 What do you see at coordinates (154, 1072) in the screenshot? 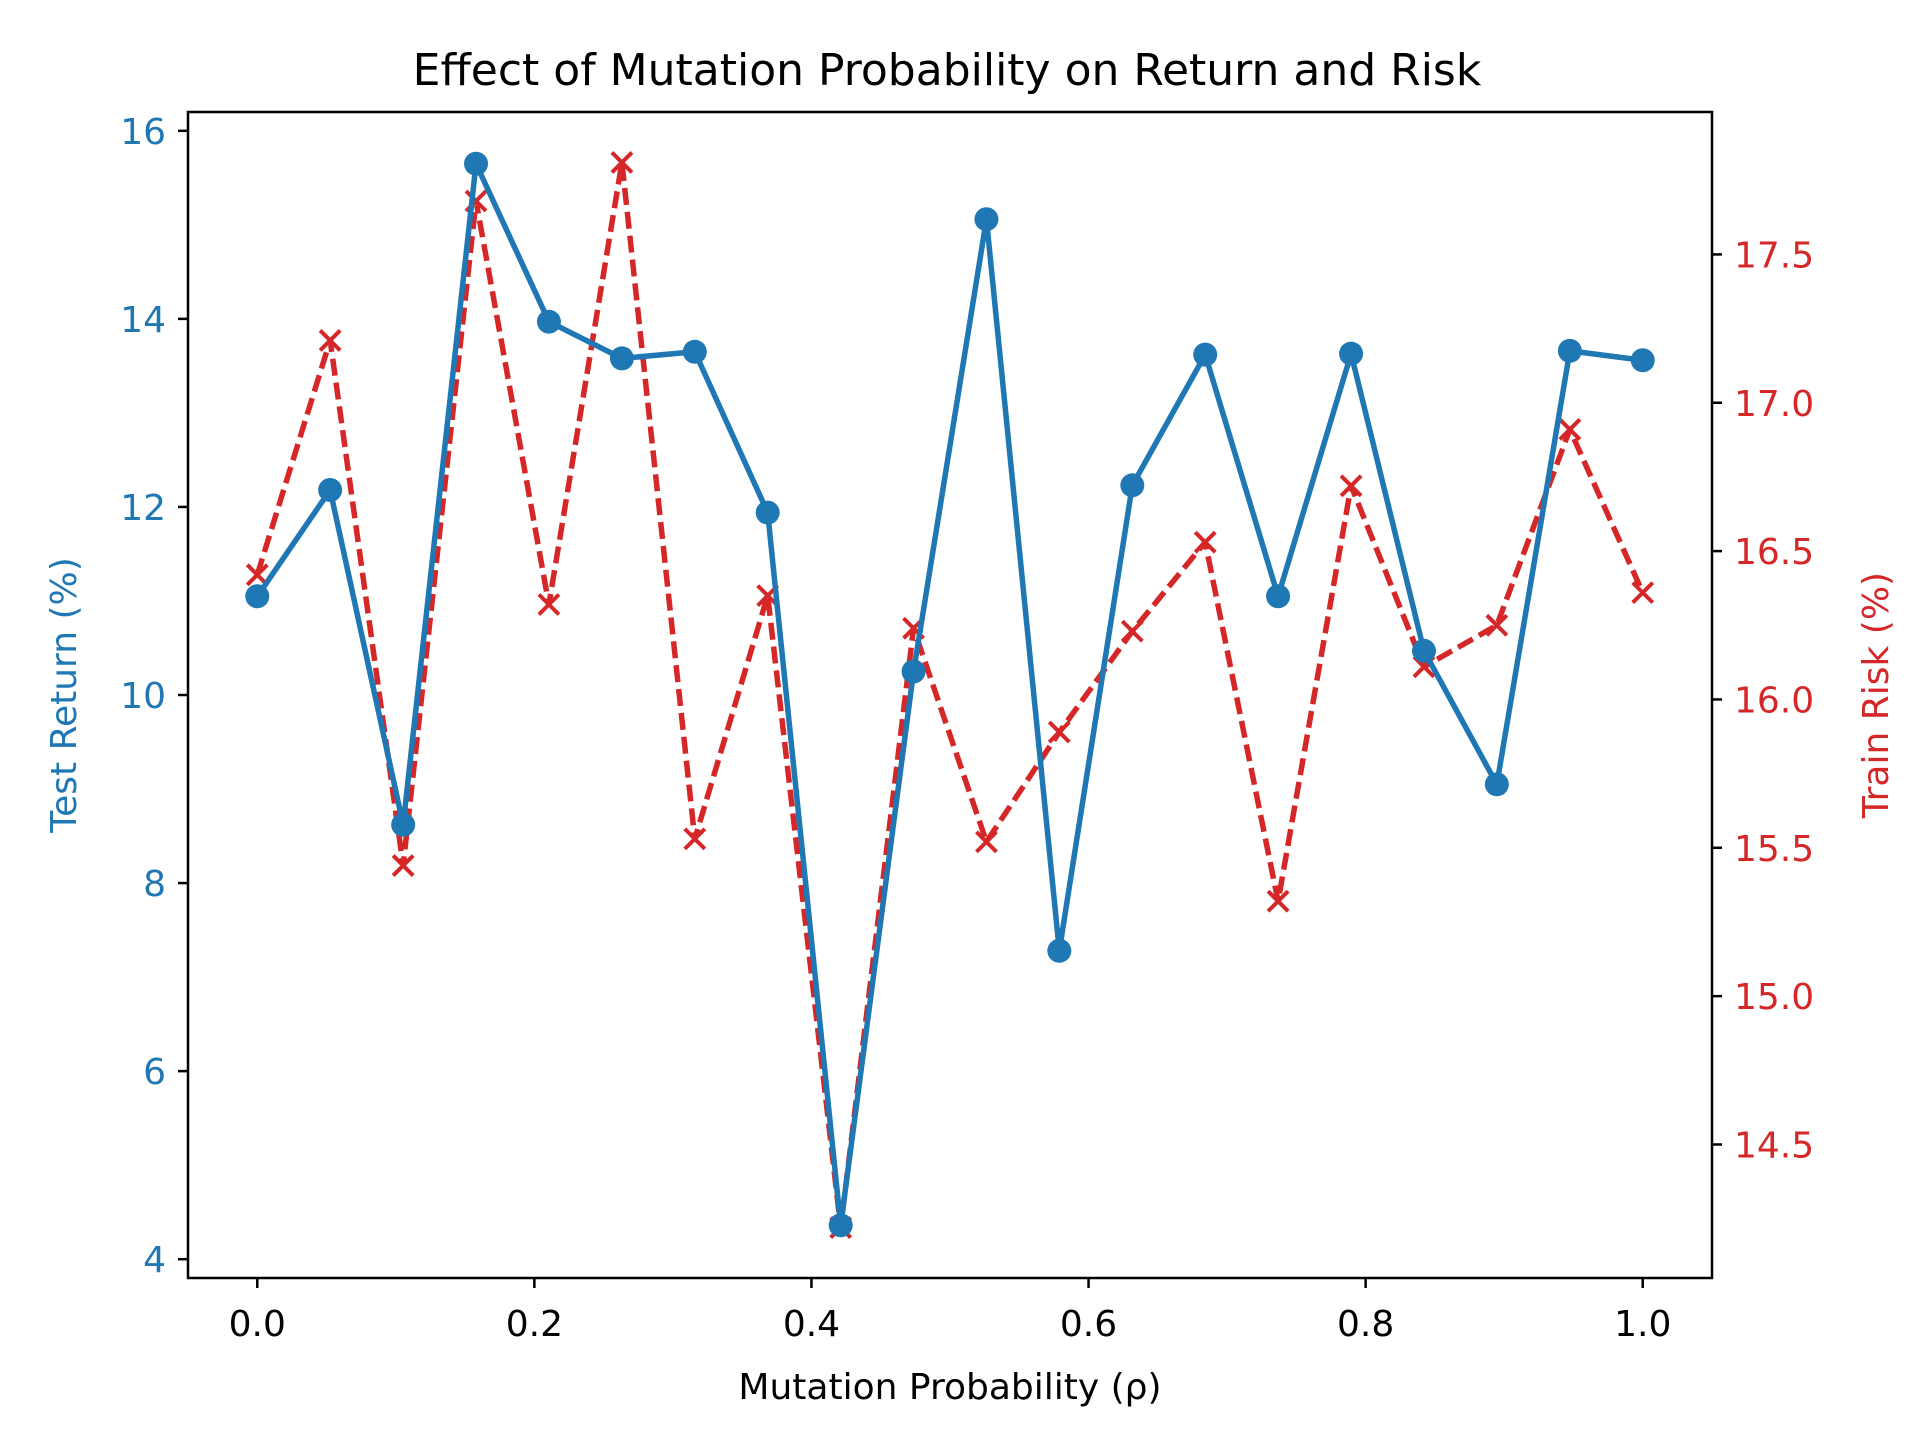
I see `y-left-tick-label: 6` at bounding box center [154, 1072].